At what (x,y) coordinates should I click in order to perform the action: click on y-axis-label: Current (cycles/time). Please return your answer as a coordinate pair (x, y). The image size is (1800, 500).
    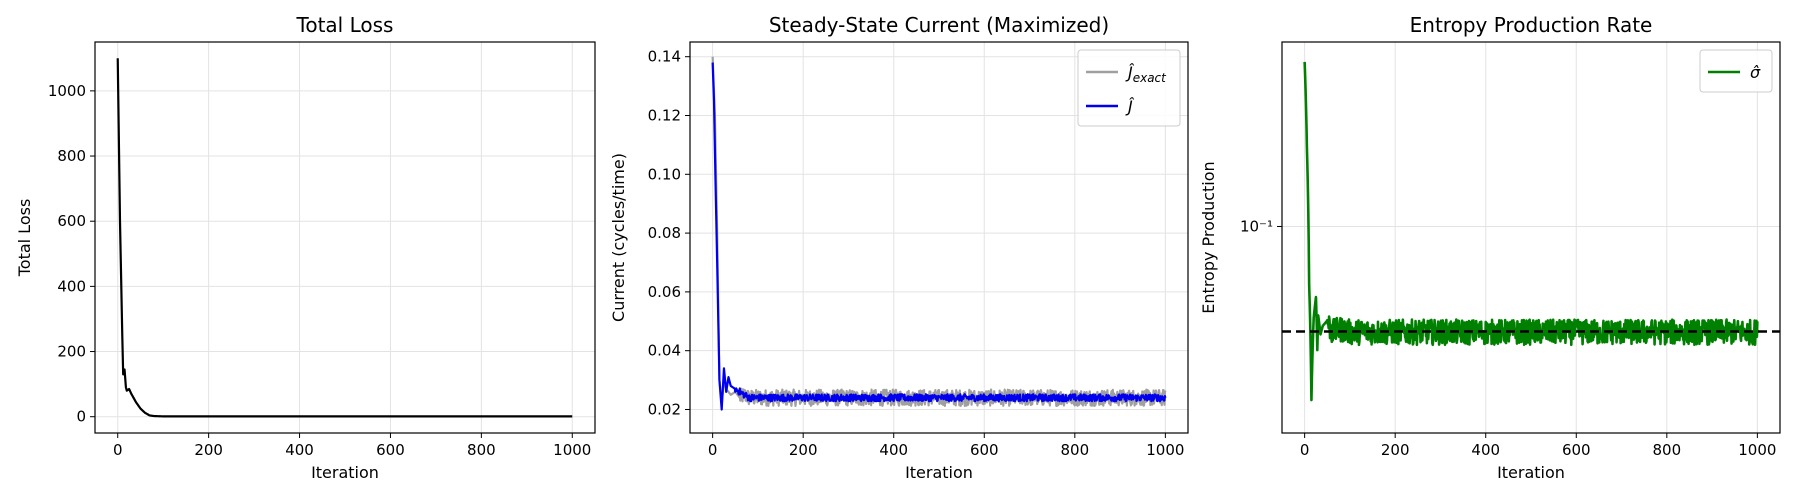
    Looking at the image, I should click on (618, 237).